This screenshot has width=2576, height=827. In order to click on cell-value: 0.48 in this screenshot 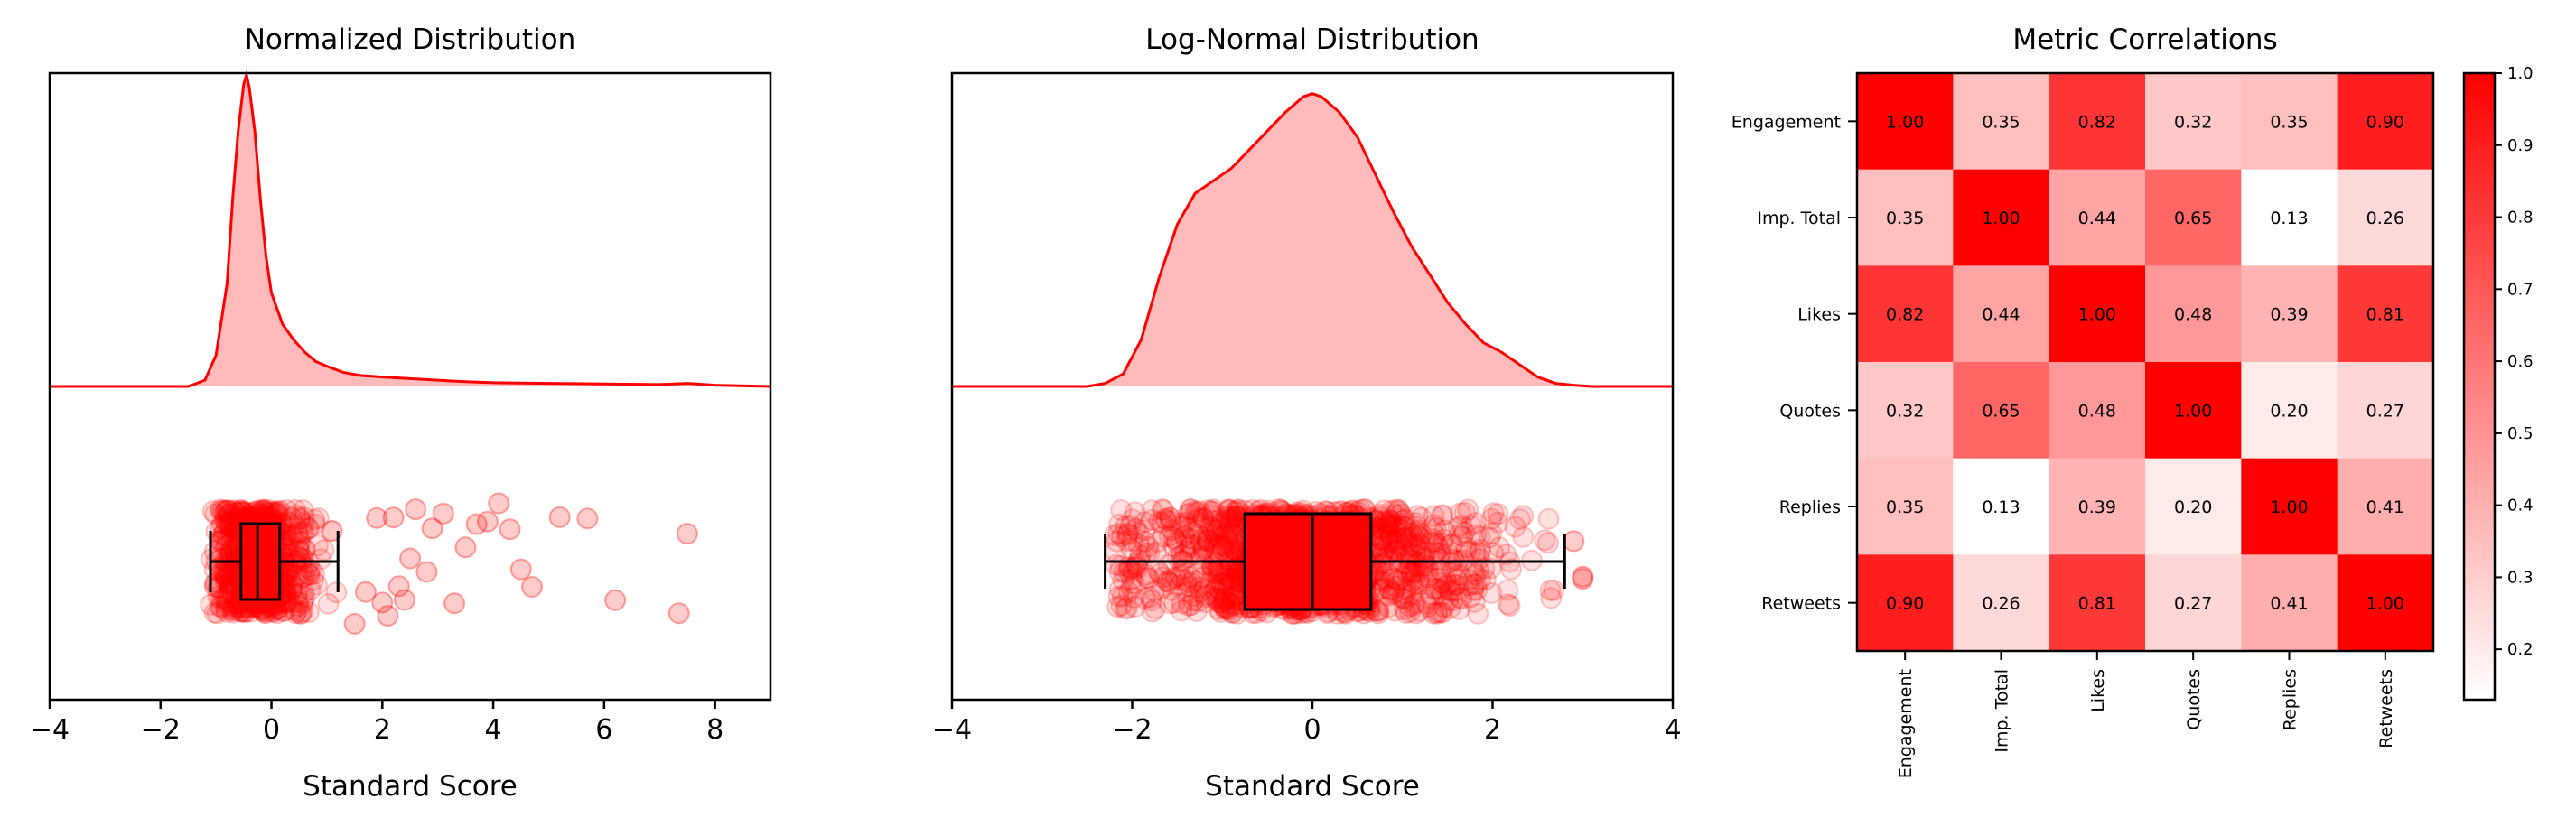, I will do `click(2193, 315)`.